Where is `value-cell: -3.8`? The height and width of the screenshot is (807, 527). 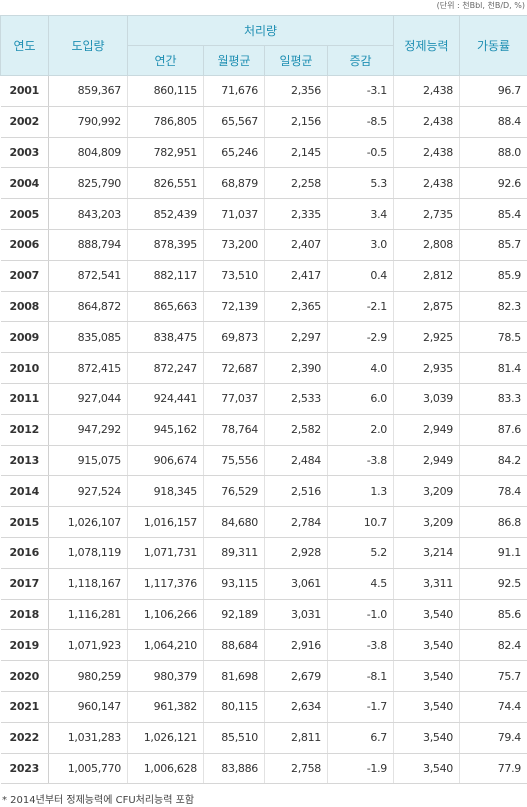 value-cell: -3.8 is located at coordinates (360, 645).